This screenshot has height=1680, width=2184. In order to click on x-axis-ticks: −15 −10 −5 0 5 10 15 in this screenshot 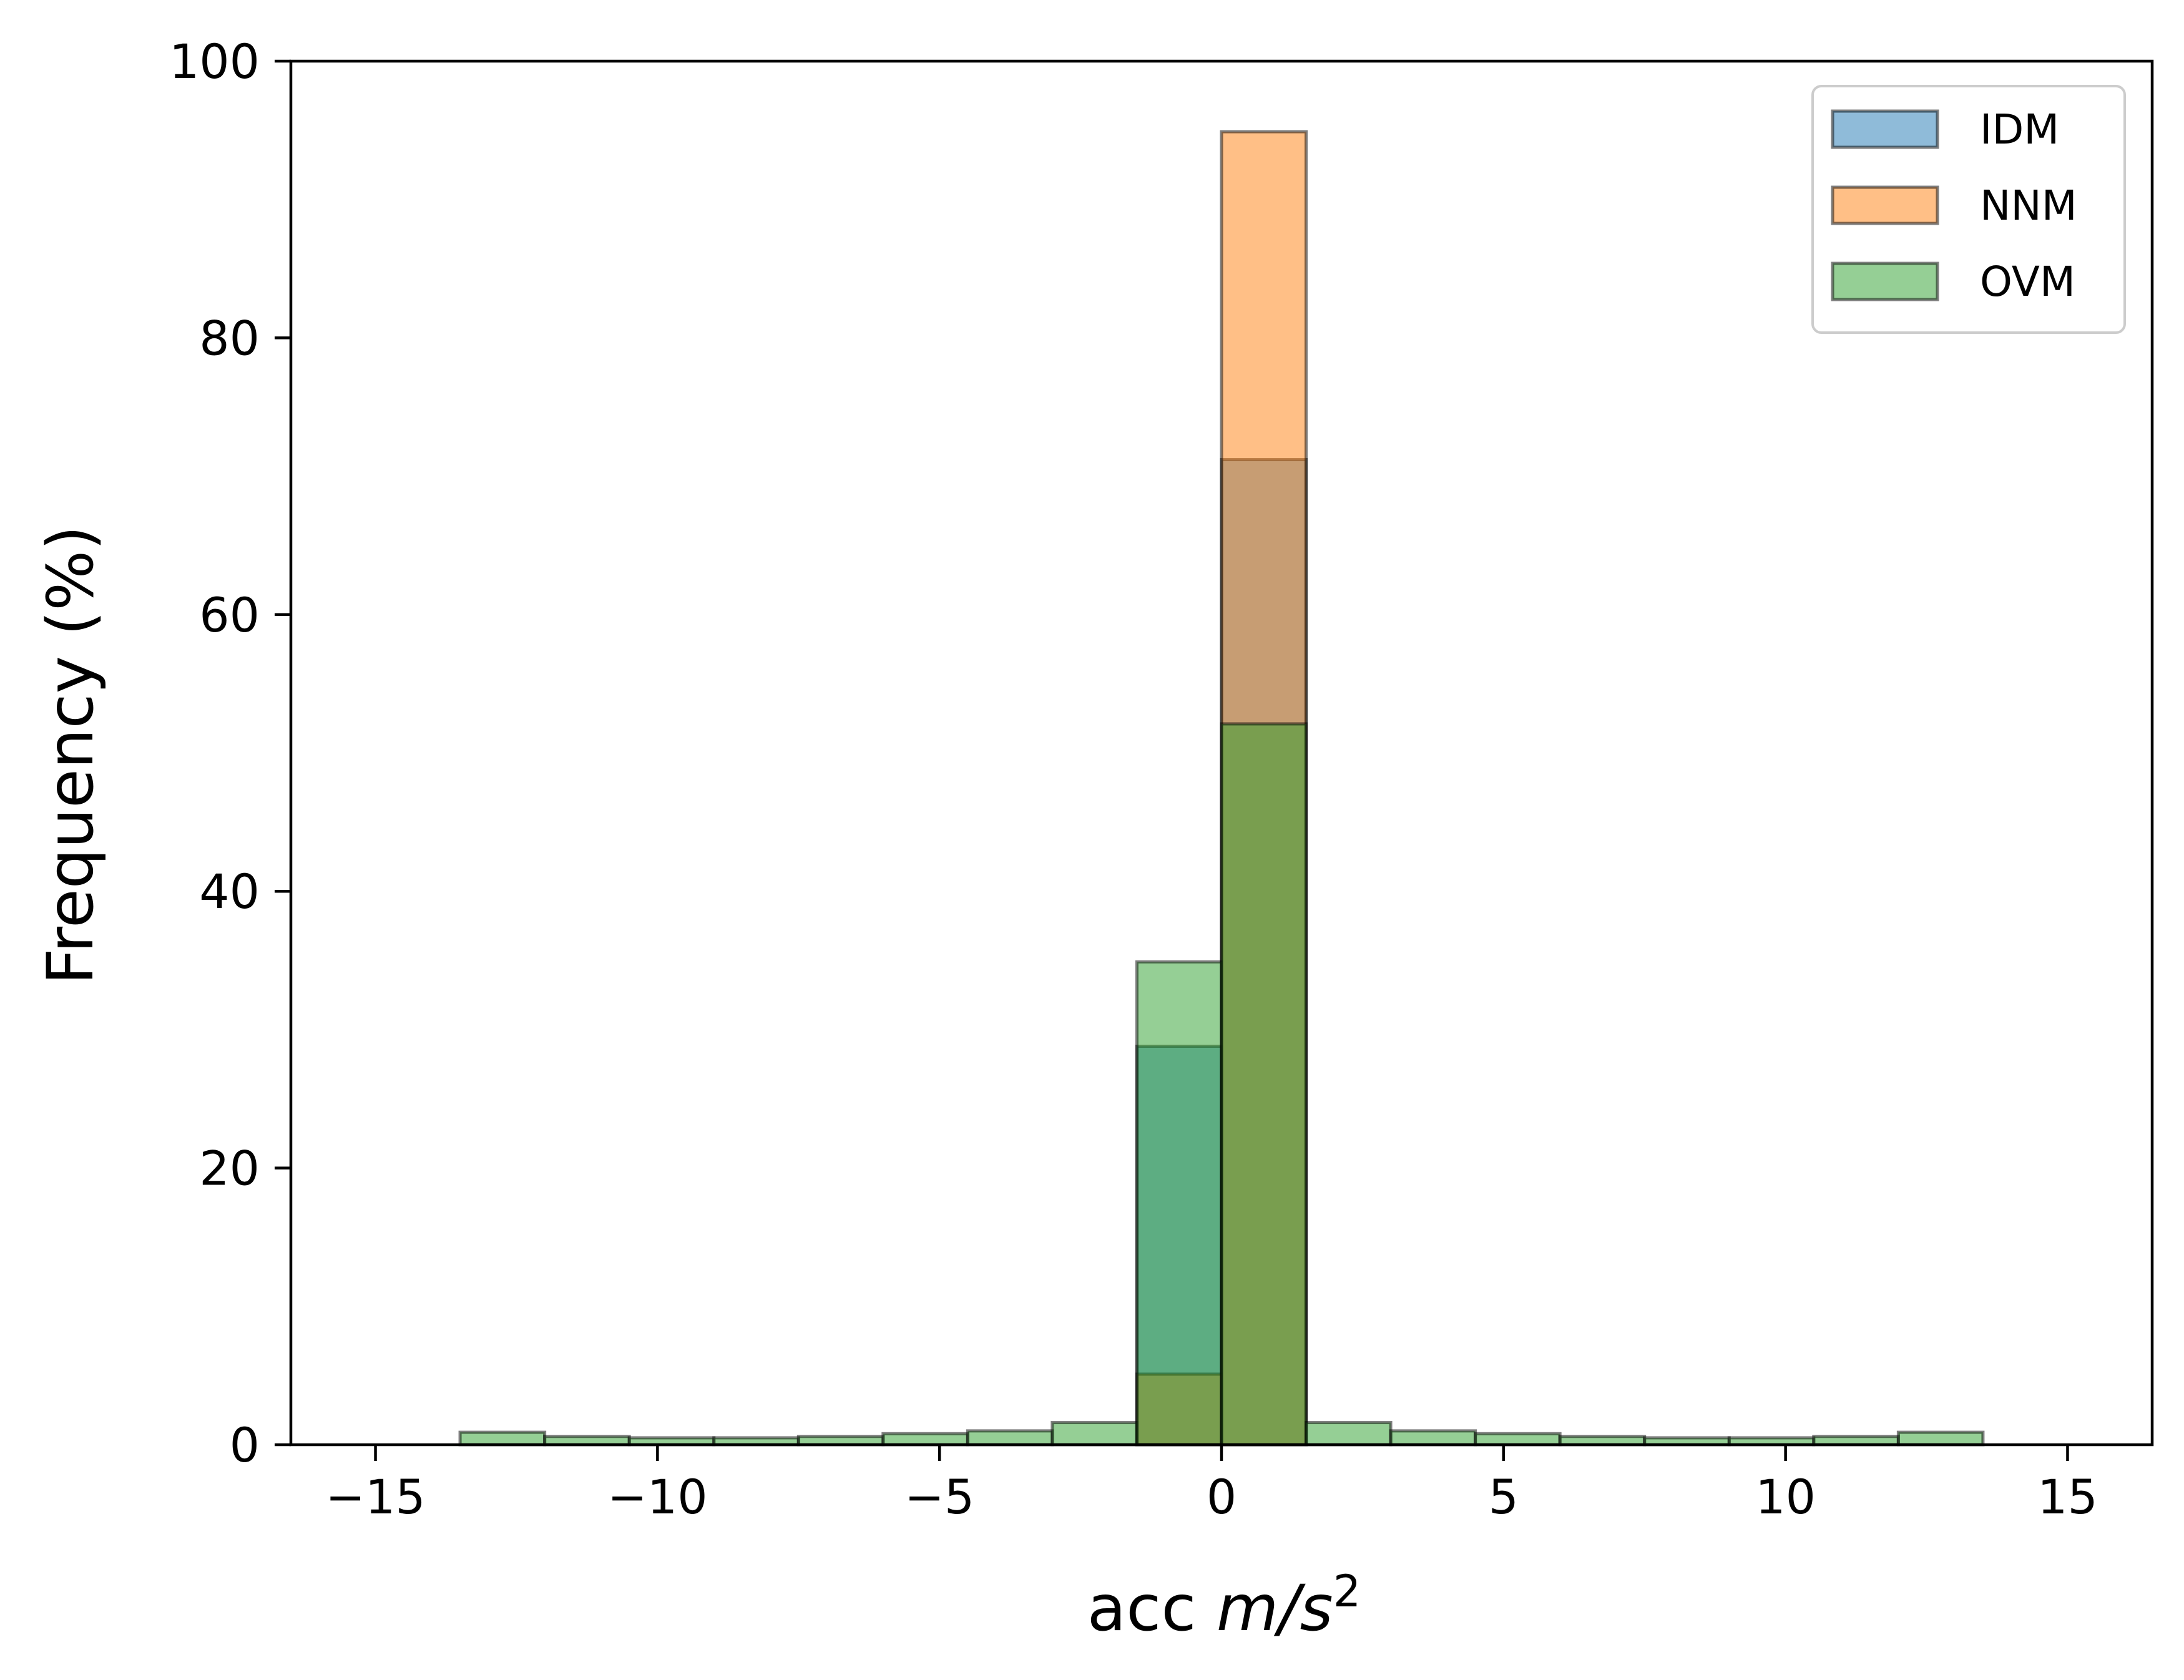, I will do `click(1211, 1485)`.